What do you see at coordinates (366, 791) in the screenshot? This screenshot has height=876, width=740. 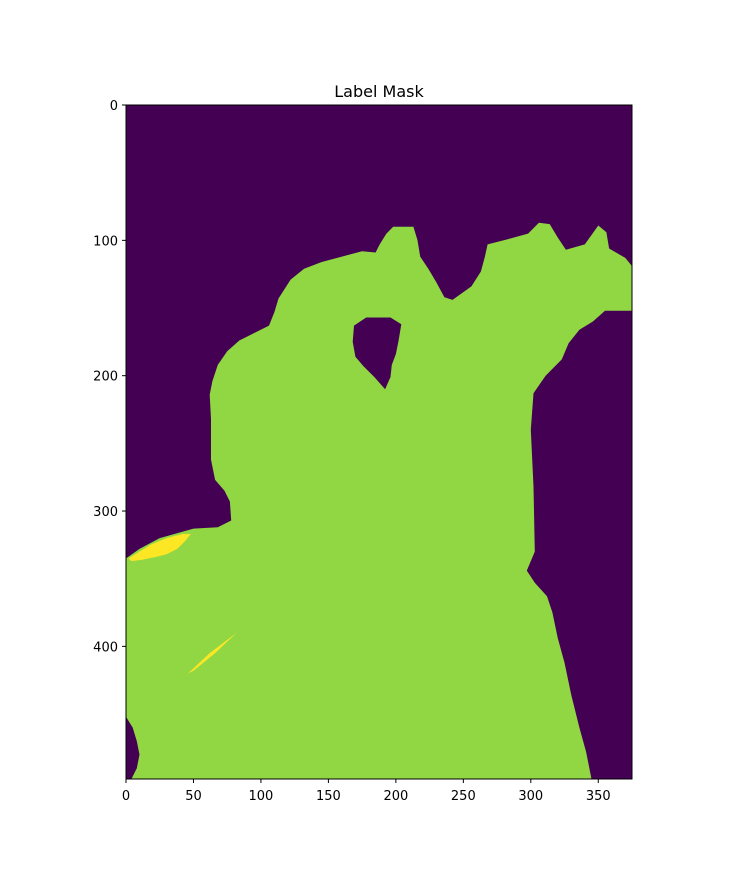 I see `x-axis: 0 50 100 150 200 250 300 350` at bounding box center [366, 791].